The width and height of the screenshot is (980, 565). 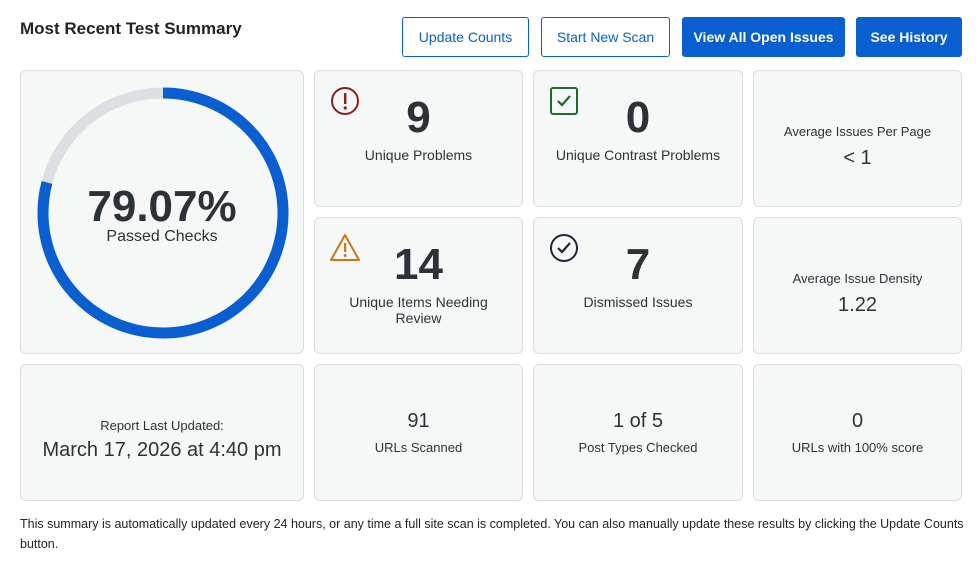 I want to click on urls-scanned-value: 91, so click(x=418, y=421).